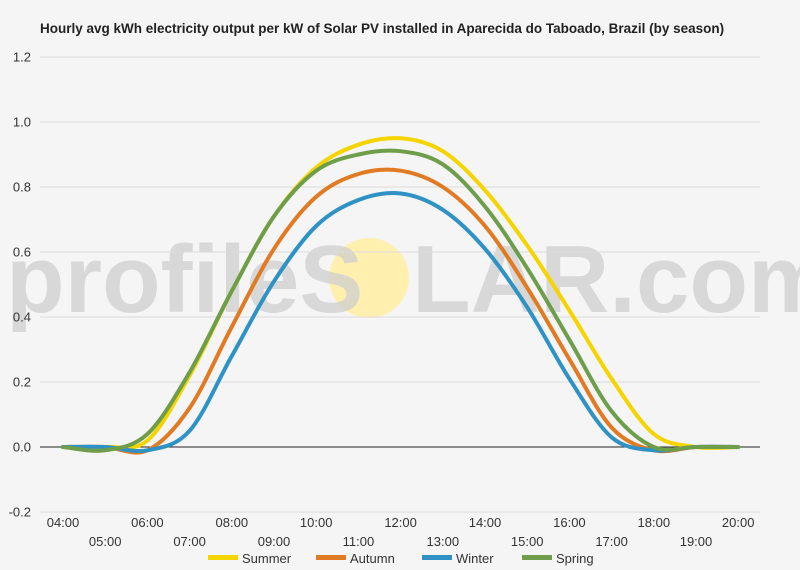  I want to click on x-tick-label: 09:00, so click(274, 541).